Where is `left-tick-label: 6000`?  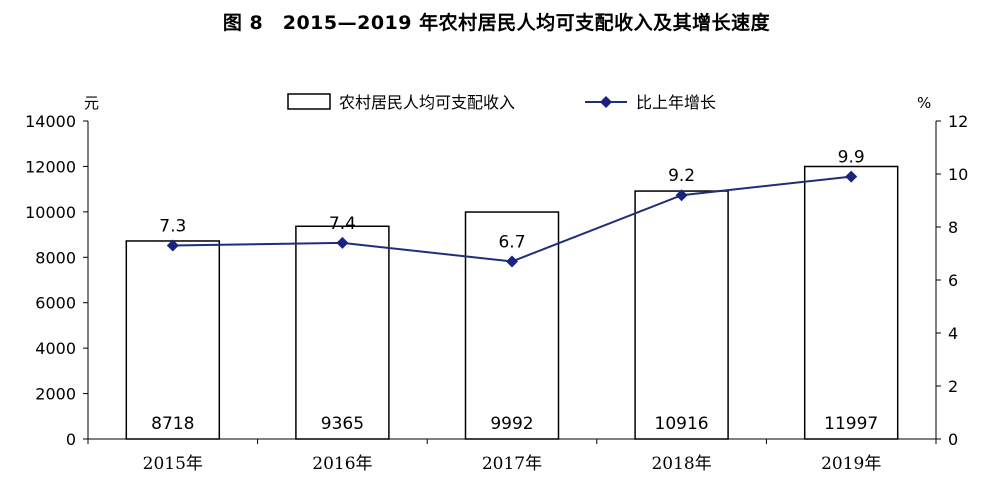 left-tick-label: 6000 is located at coordinates (55, 303).